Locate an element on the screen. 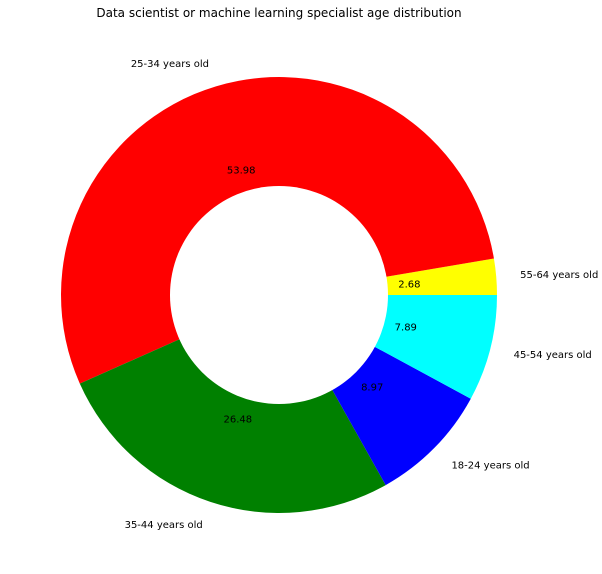 Image resolution: width=602 pixels, height=574 pixels. slice-category-label: 55-64 years old is located at coordinates (559, 275).